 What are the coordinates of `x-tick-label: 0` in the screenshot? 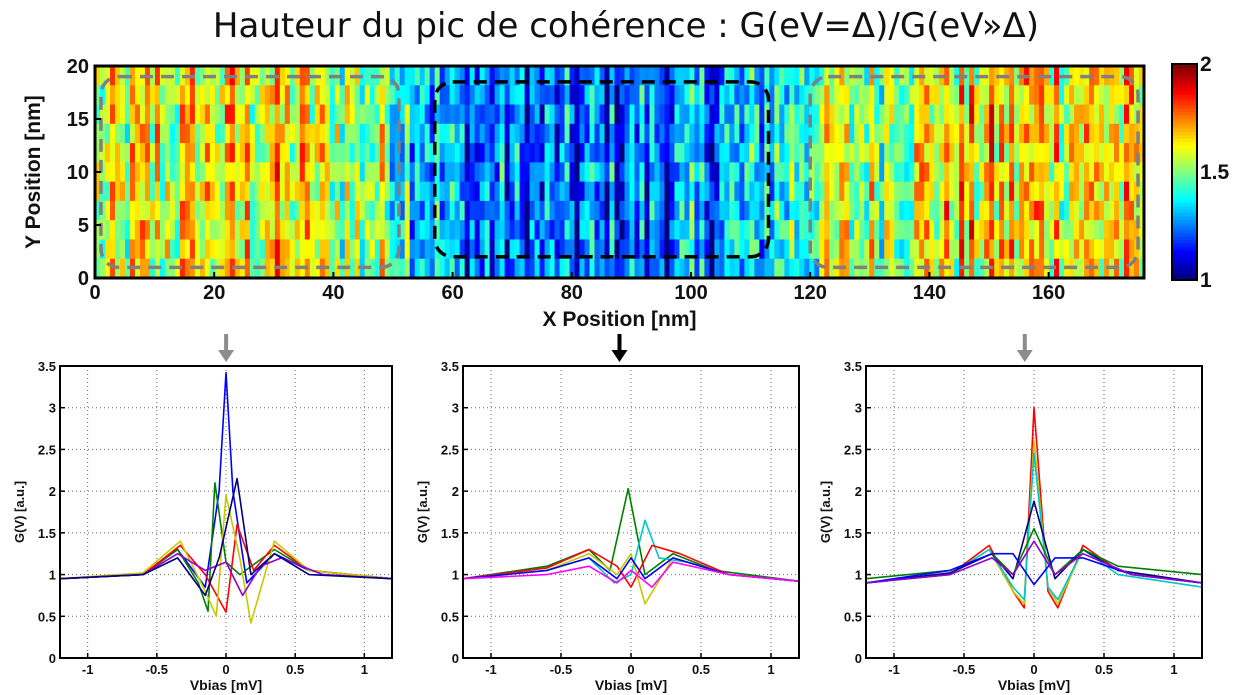 It's located at (94, 293).